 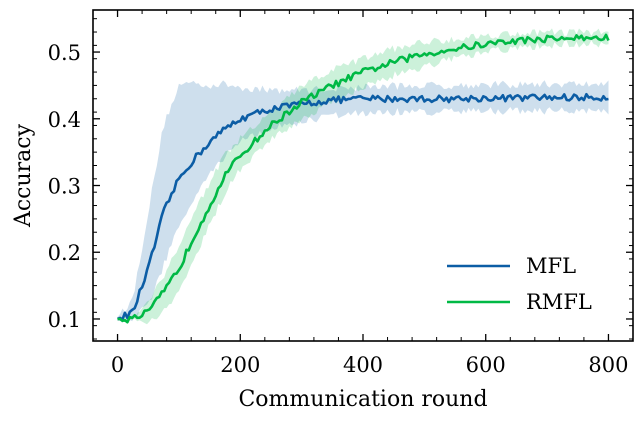 I want to click on x-tick-label: 800, so click(x=608, y=365).